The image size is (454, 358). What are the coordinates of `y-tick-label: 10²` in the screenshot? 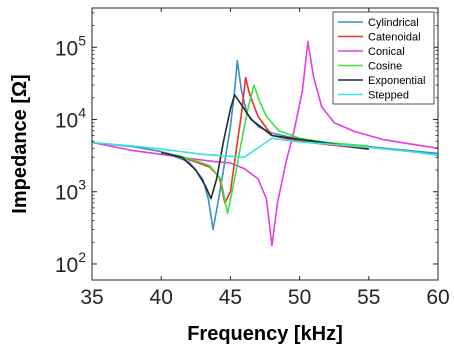 It's located at (70, 263).